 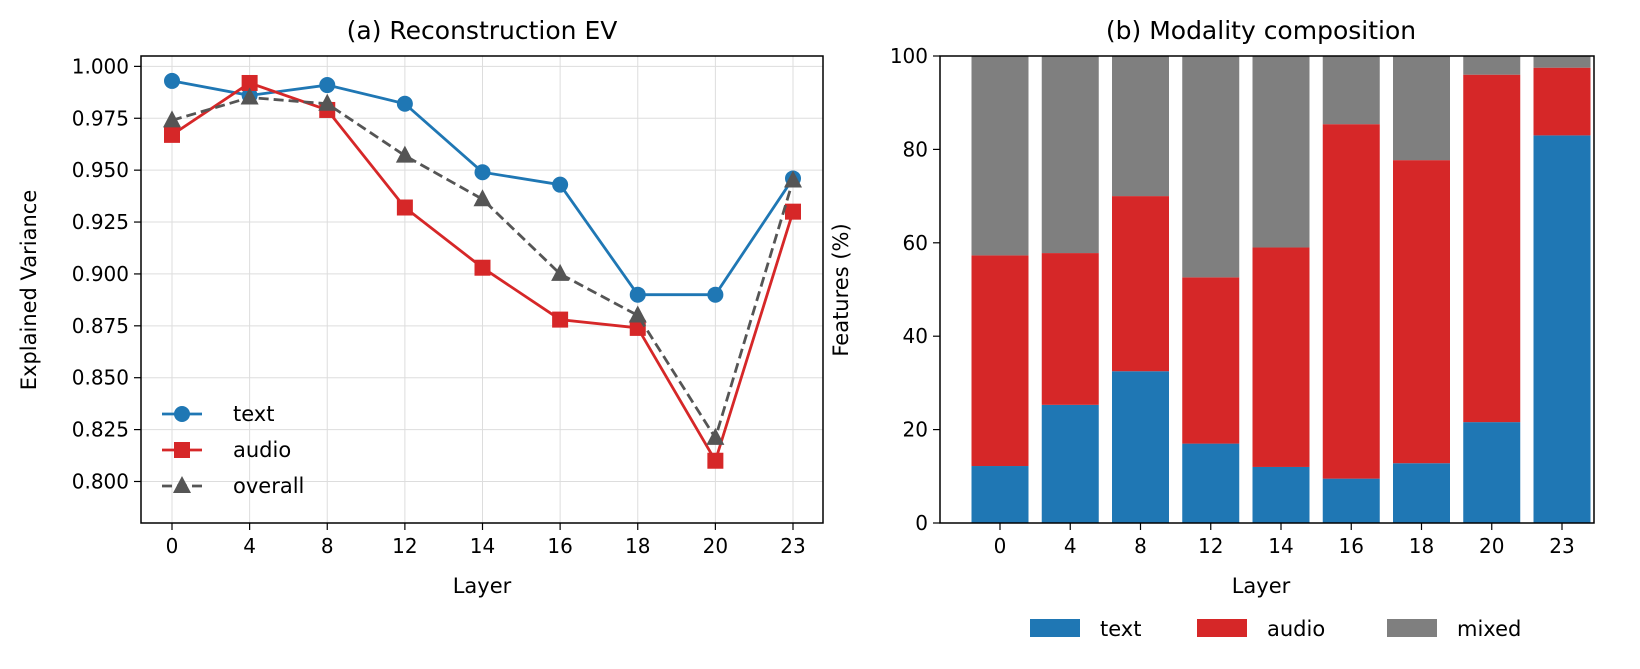 I want to click on y-tick-label: 0, so click(x=921, y=523).